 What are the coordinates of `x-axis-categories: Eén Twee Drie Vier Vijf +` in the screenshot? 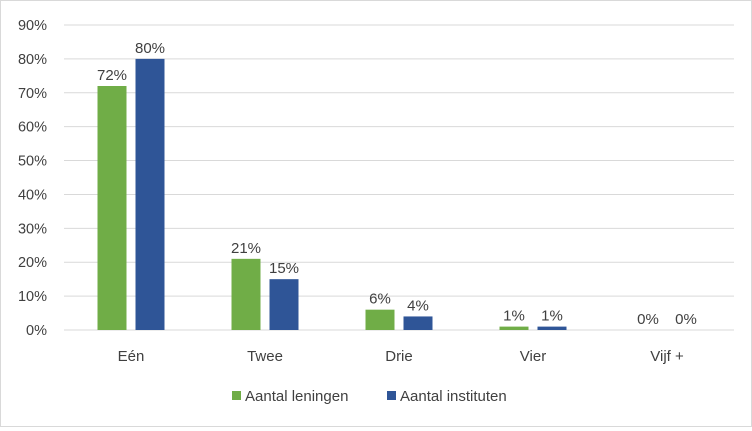 It's located at (401, 356).